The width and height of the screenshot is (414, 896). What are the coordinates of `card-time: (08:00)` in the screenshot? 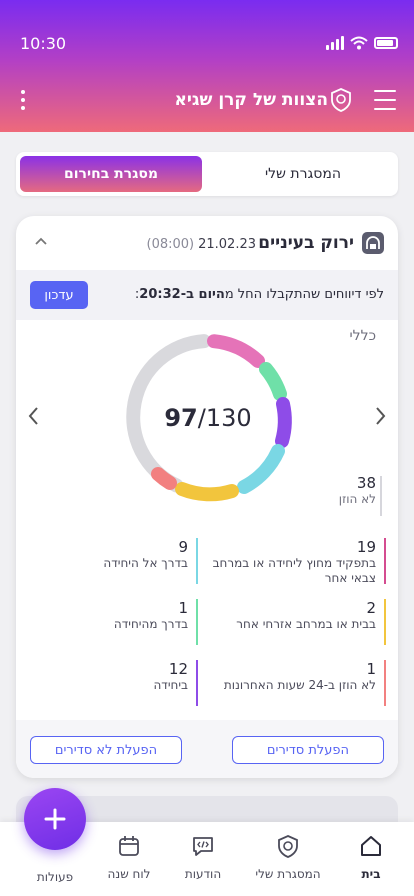 It's located at (170, 244).